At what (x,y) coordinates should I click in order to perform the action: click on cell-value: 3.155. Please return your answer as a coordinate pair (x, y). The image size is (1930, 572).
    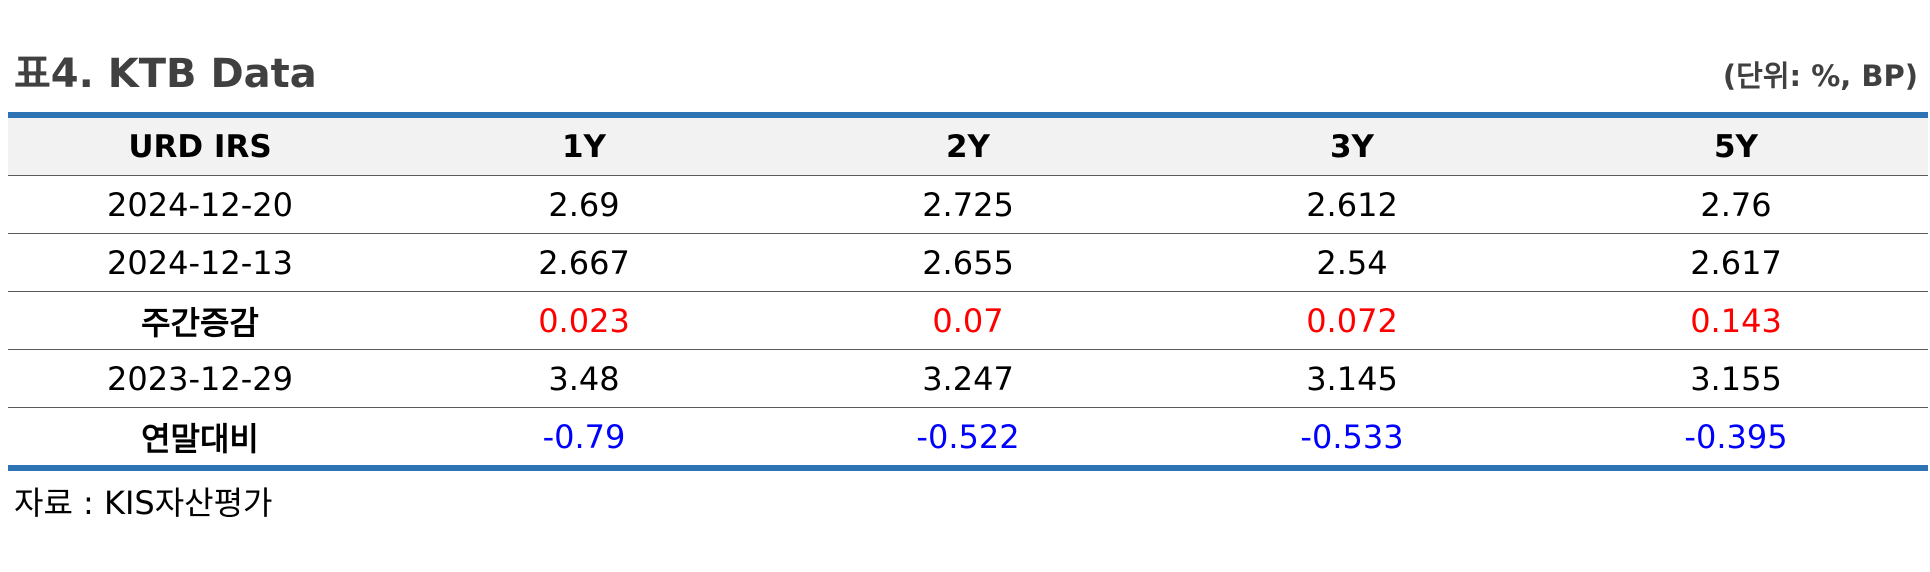
    Looking at the image, I should click on (1736, 378).